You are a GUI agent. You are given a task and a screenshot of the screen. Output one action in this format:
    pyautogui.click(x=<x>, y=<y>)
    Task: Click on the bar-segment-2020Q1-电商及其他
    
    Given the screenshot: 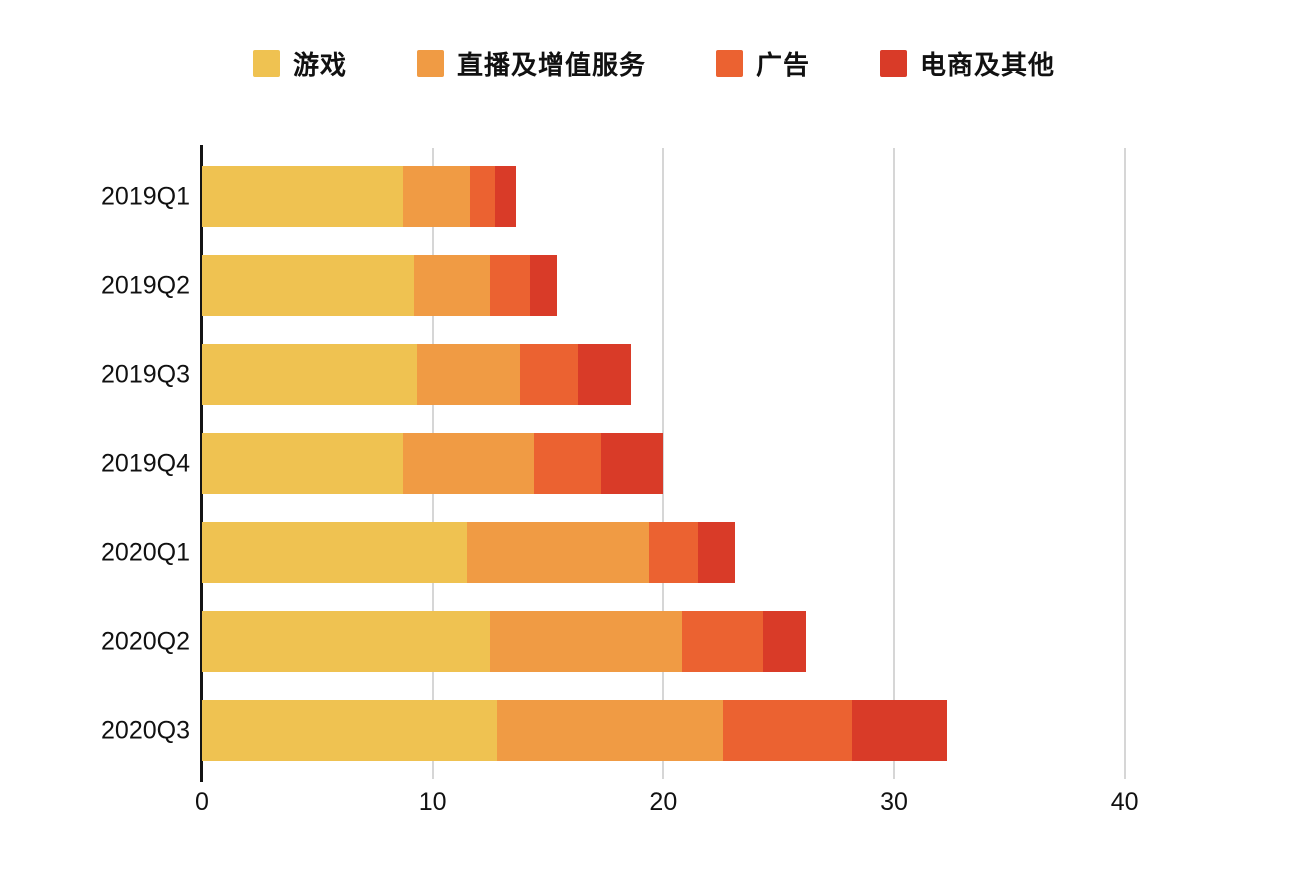 What is the action you would take?
    pyautogui.click(x=716, y=552)
    